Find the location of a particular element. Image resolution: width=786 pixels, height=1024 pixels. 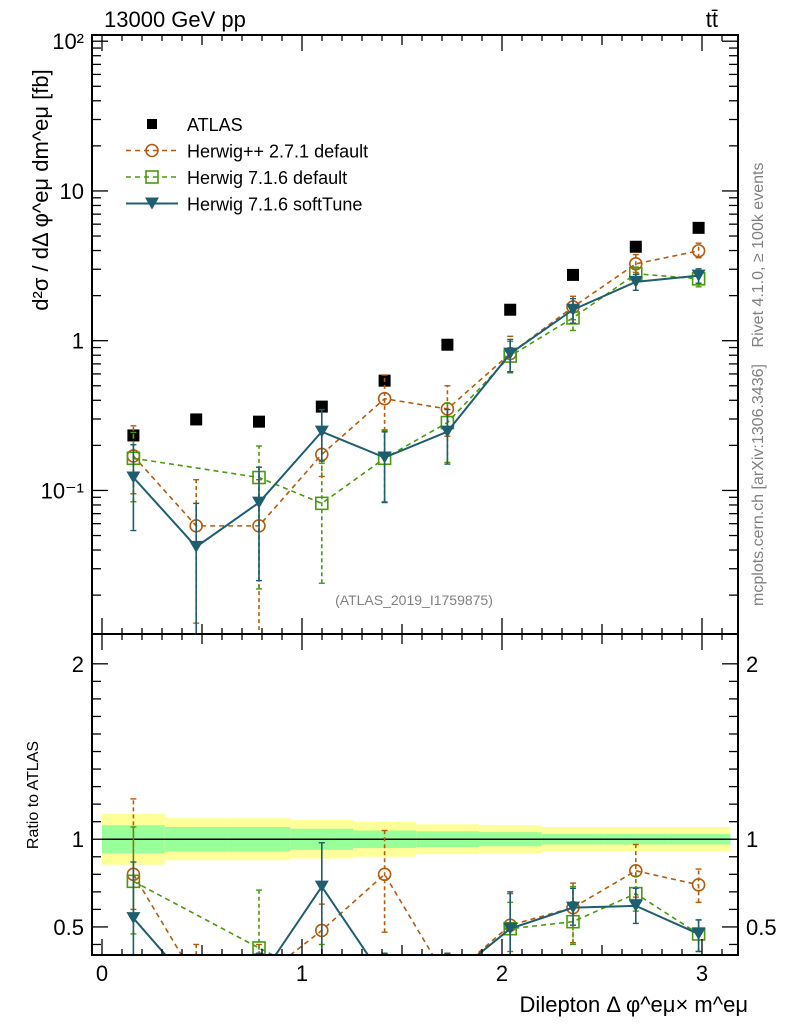

ratio-series is located at coordinates (416, 897).